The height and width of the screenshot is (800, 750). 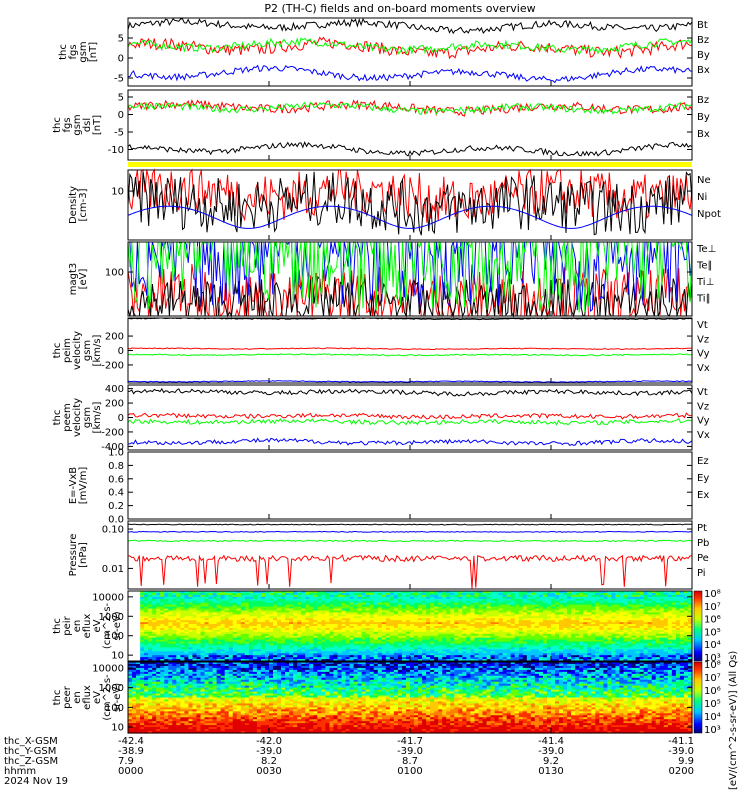 I want to click on y-tick-label: -400, so click(x=112, y=447).